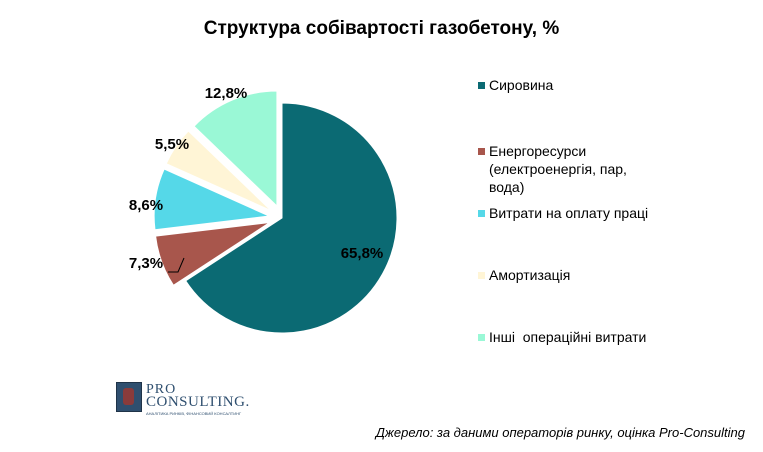 This screenshot has width=763, height=452. Describe the element at coordinates (362, 253) in the screenshot. I see `data-label: 65,8%` at that location.